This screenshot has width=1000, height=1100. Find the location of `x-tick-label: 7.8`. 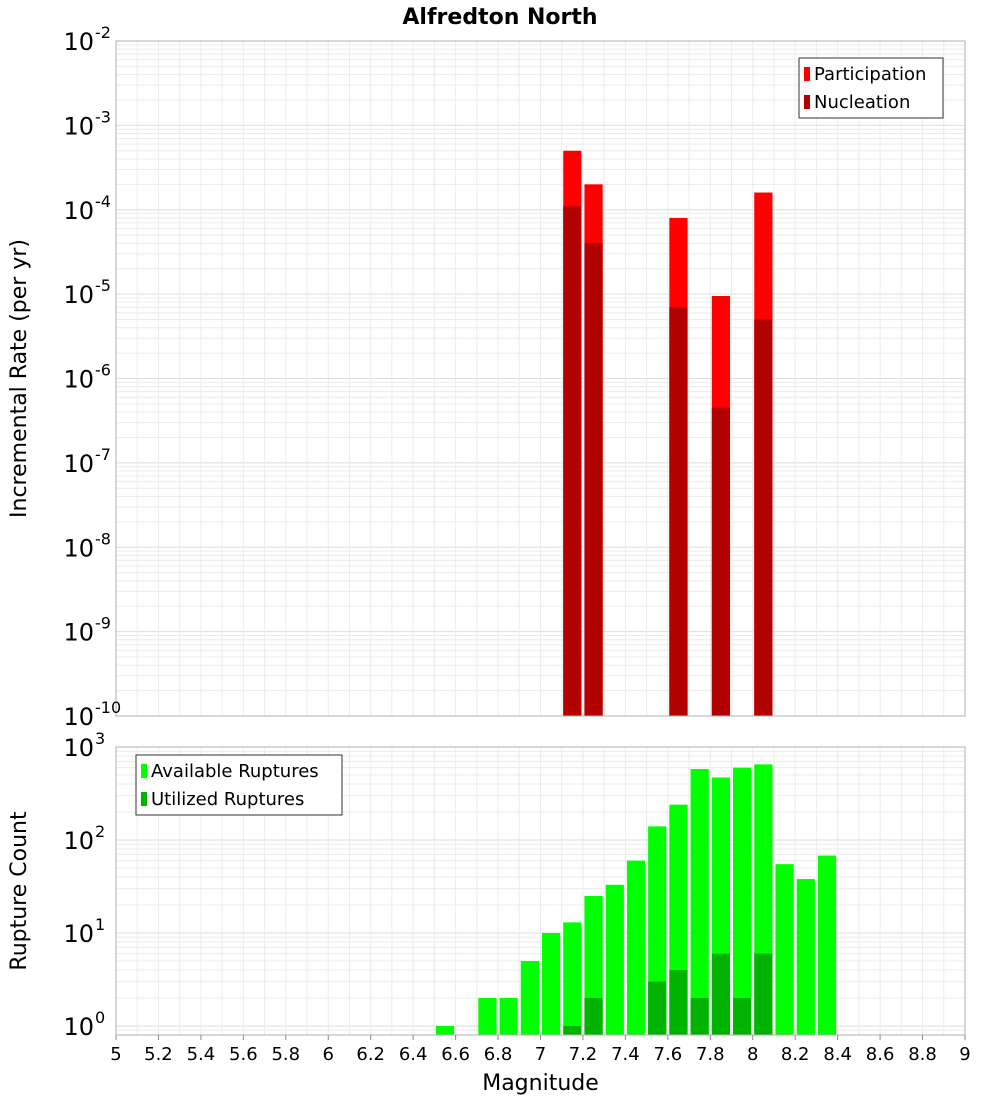

x-tick-label: 7.8 is located at coordinates (710, 1054).